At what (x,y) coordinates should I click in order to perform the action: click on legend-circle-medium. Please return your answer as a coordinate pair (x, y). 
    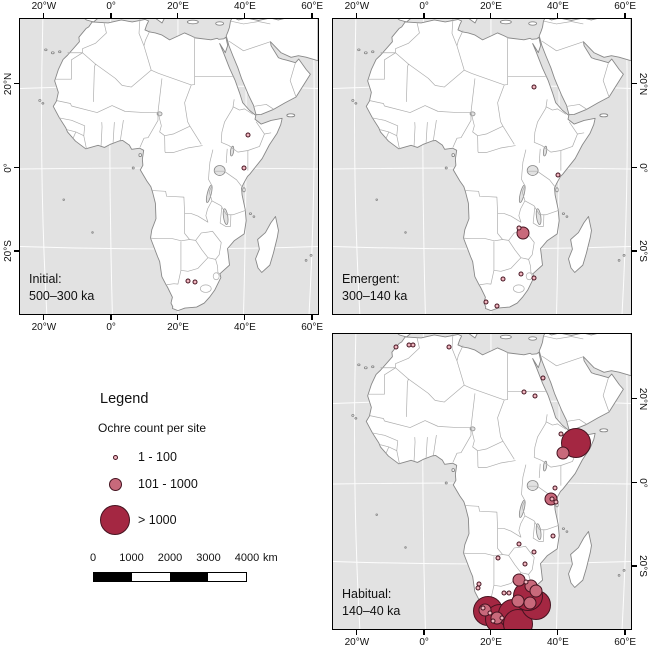
    Looking at the image, I should click on (115, 484).